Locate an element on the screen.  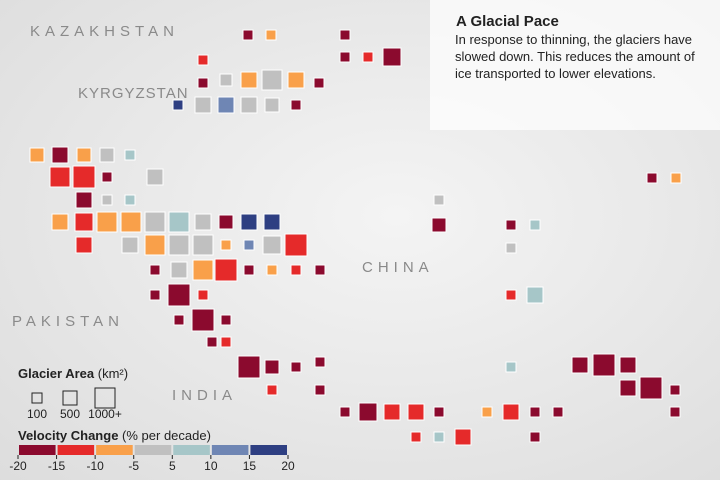
size-label: 100 is located at coordinates (37, 414).